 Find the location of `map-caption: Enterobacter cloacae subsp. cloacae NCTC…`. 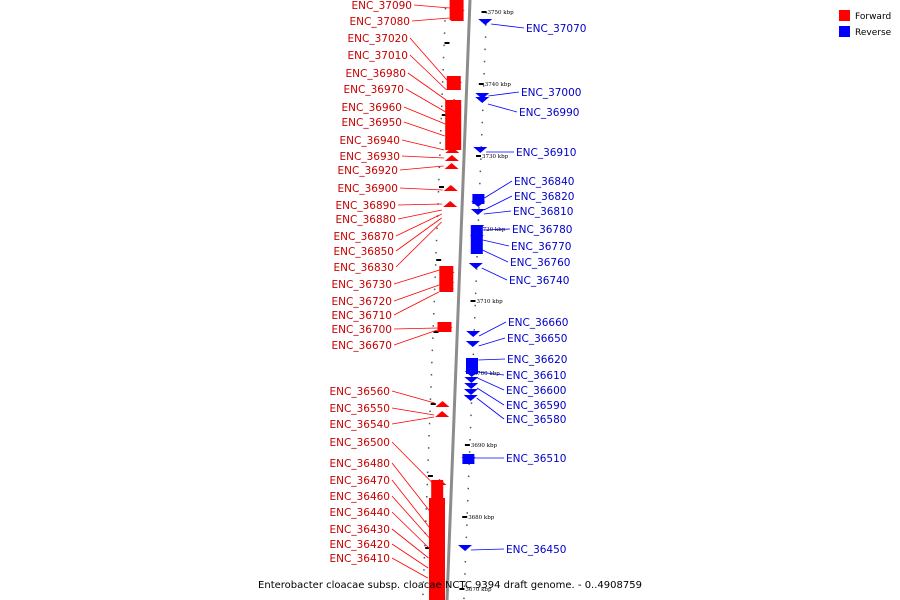

map-caption: Enterobacter cloacae subsp. cloacae NCTC… is located at coordinates (450, 585).